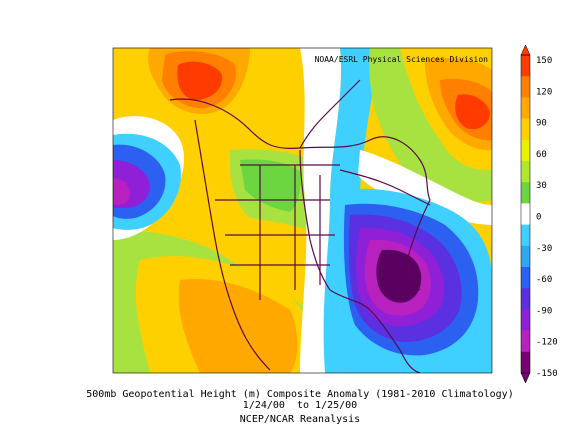 The height and width of the screenshot is (437, 565). Describe the element at coordinates (538, 218) in the screenshot. I see `colorbar-tick-label: 0` at that location.